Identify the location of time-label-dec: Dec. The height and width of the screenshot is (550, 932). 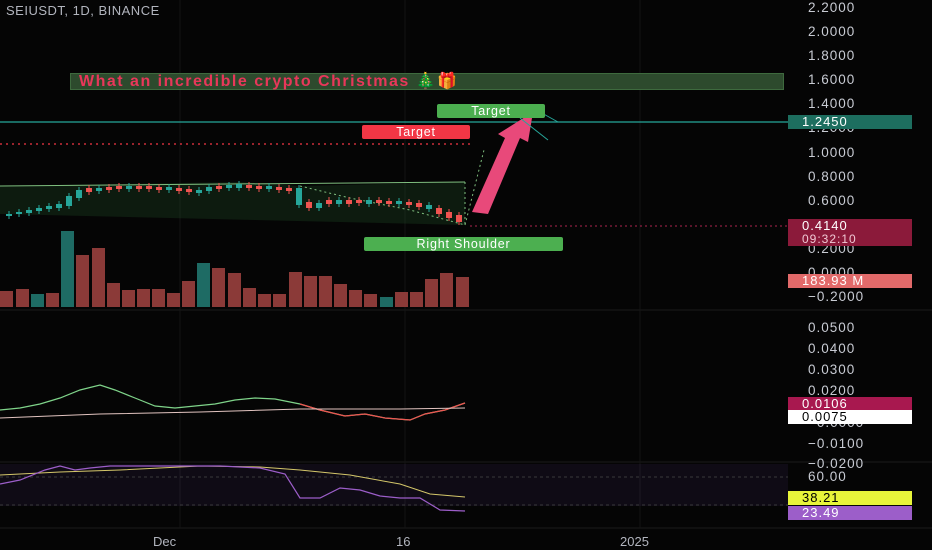
(165, 541).